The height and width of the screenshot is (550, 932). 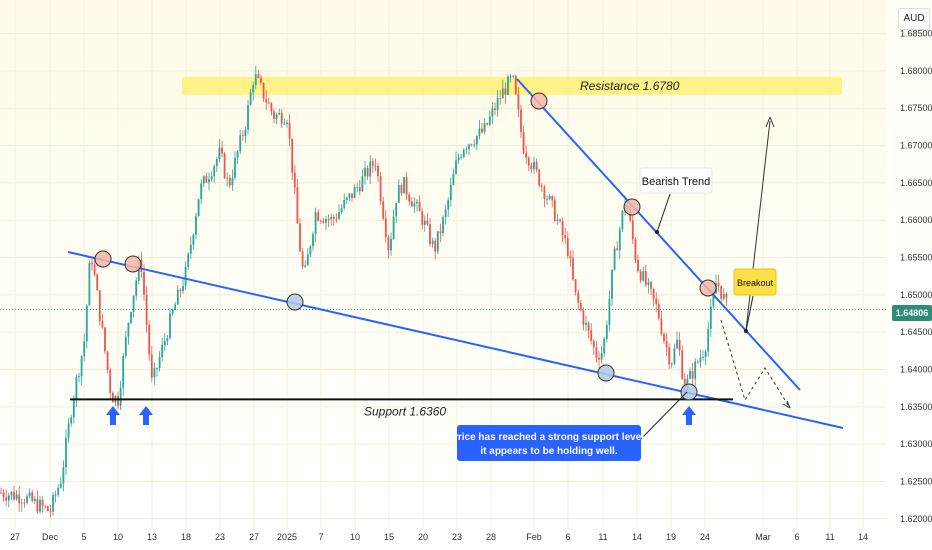 What do you see at coordinates (914, 19) in the screenshot?
I see `currency-badge: AUD` at bounding box center [914, 19].